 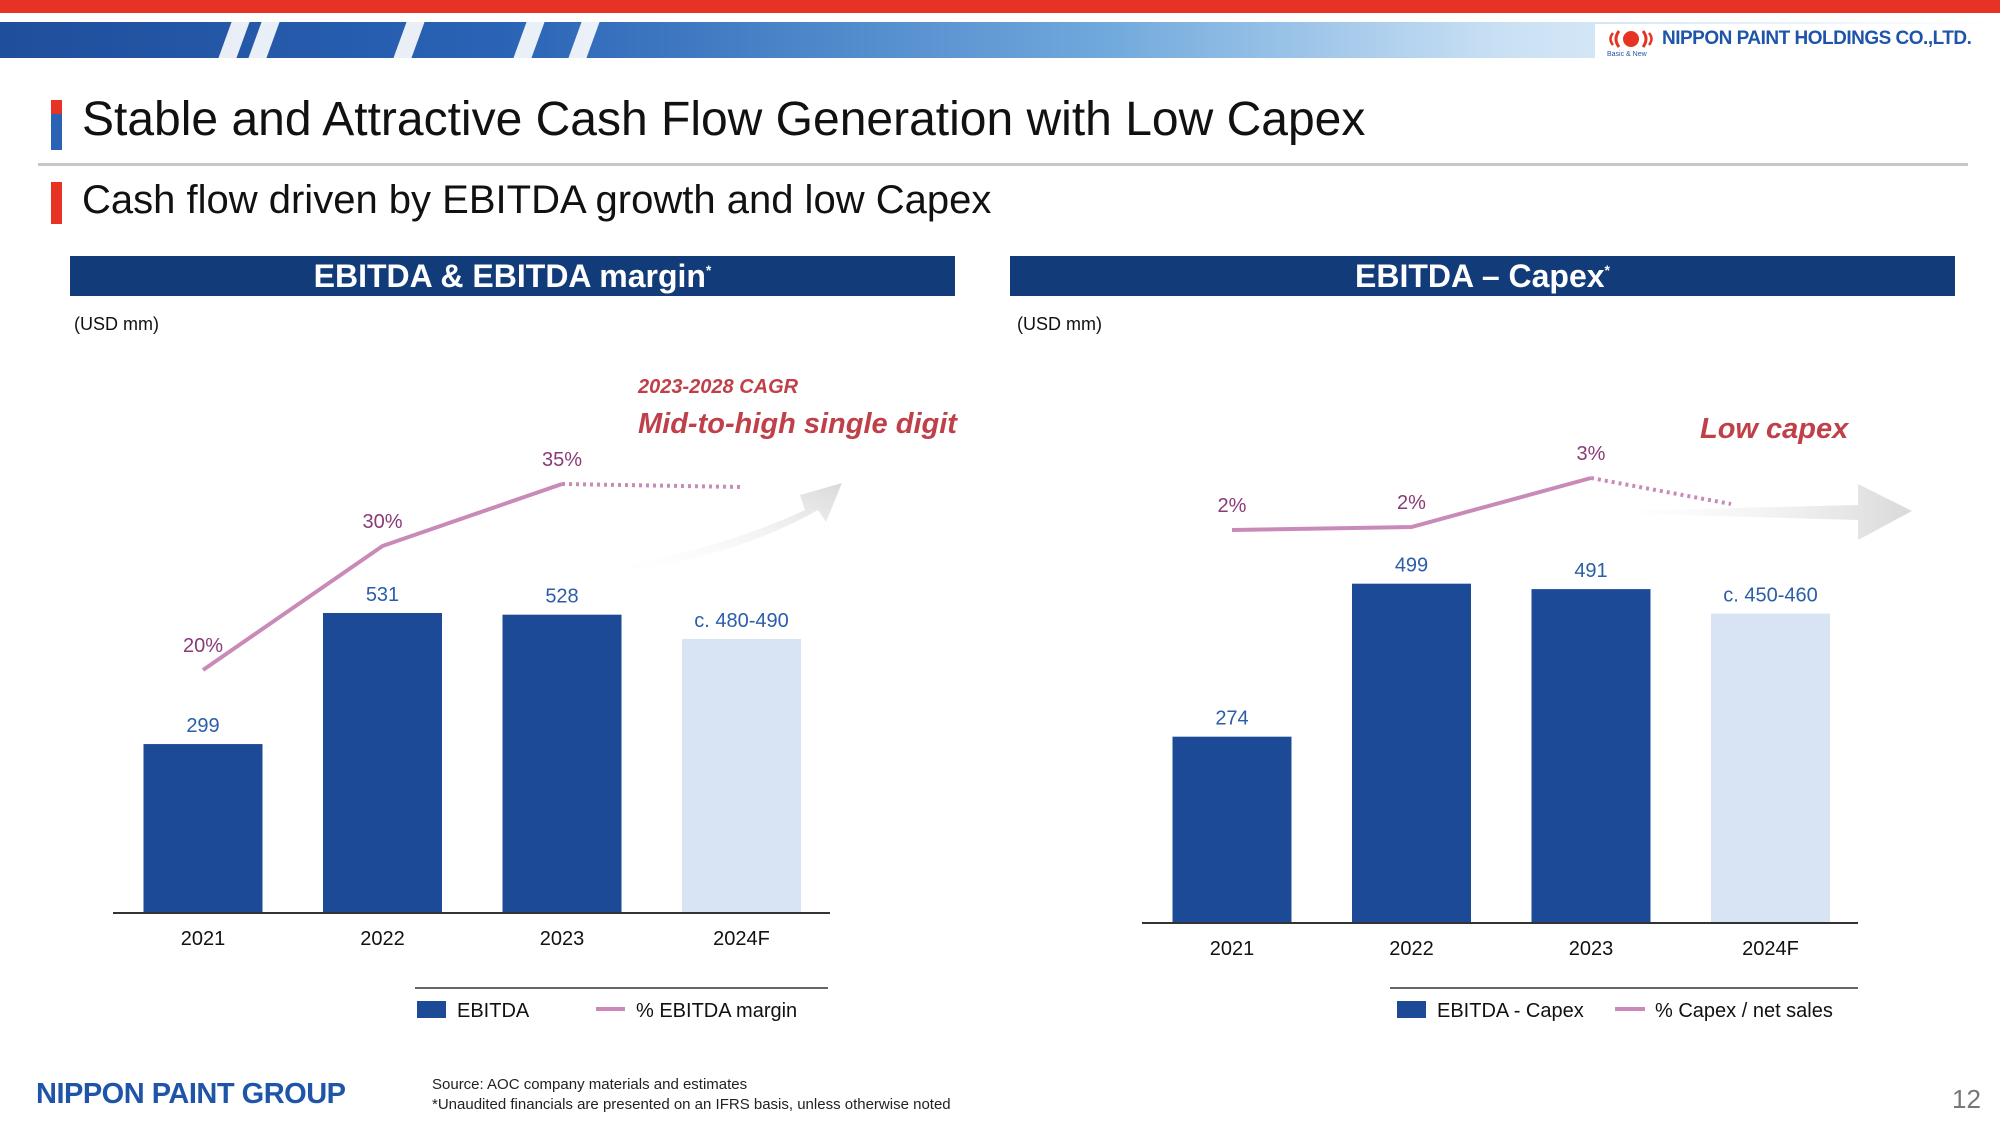 I want to click on left-legend-bar: EBITDA, so click(x=493, y=1011).